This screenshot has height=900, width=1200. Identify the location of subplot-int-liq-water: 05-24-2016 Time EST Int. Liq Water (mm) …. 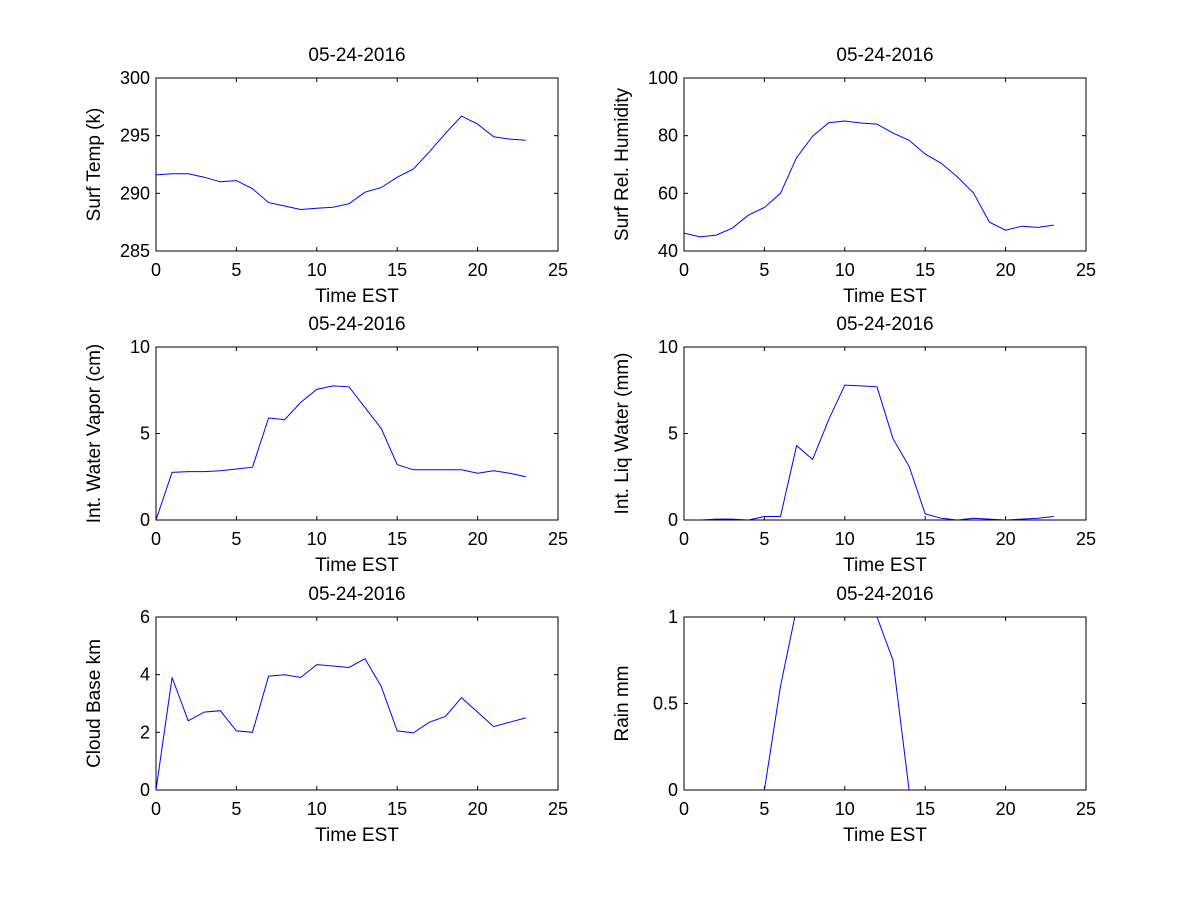
(854, 445).